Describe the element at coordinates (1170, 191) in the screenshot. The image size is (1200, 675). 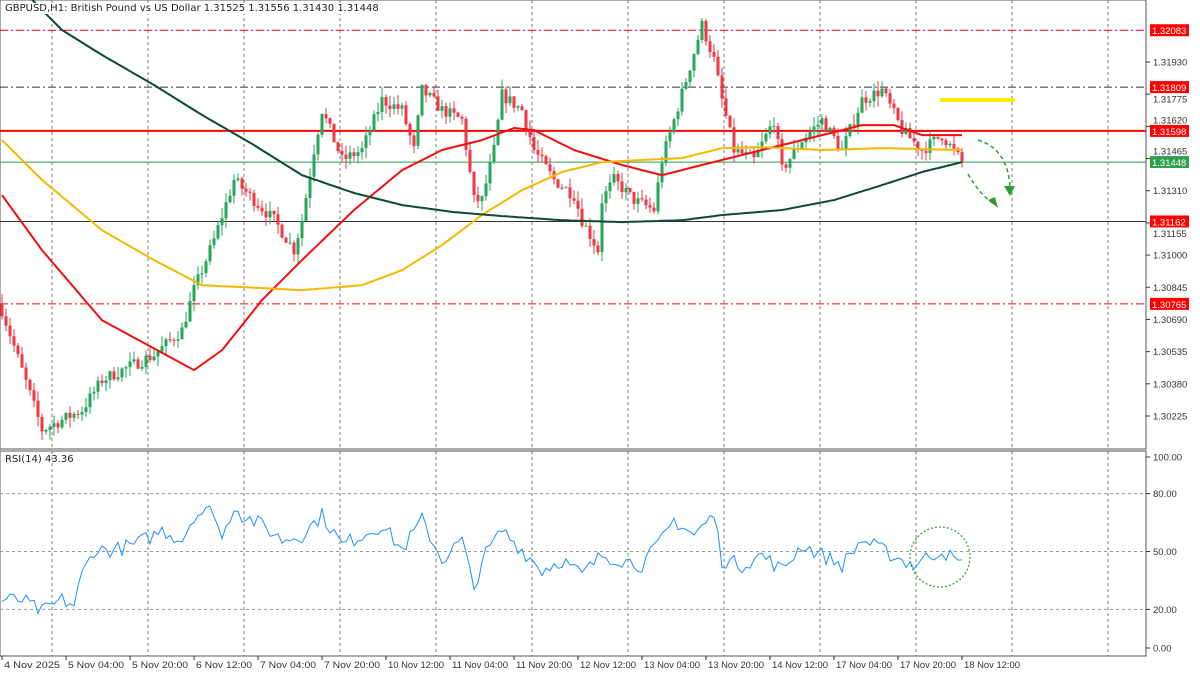
I see `y-tick-label: 1.31310` at that location.